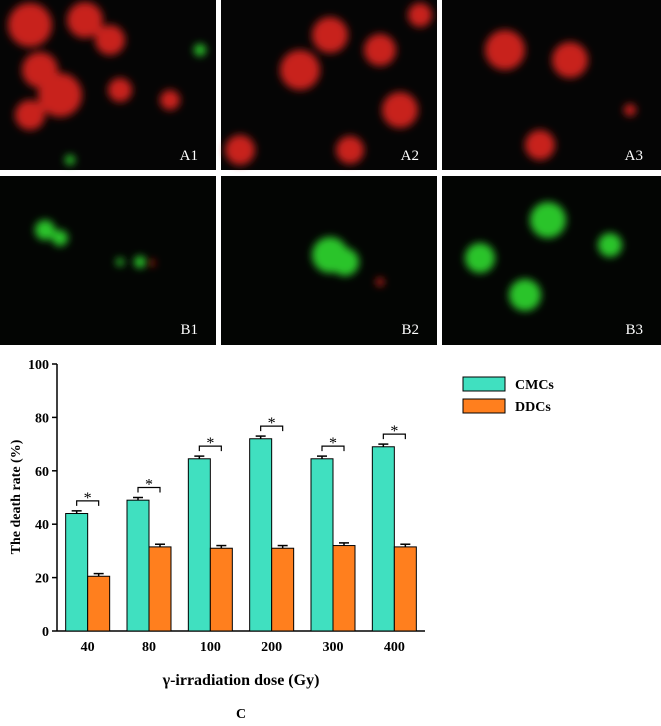 The height and width of the screenshot is (726, 661). Describe the element at coordinates (241, 680) in the screenshot. I see `x-axis-label: γ-irradiation dose (Gy)` at that location.